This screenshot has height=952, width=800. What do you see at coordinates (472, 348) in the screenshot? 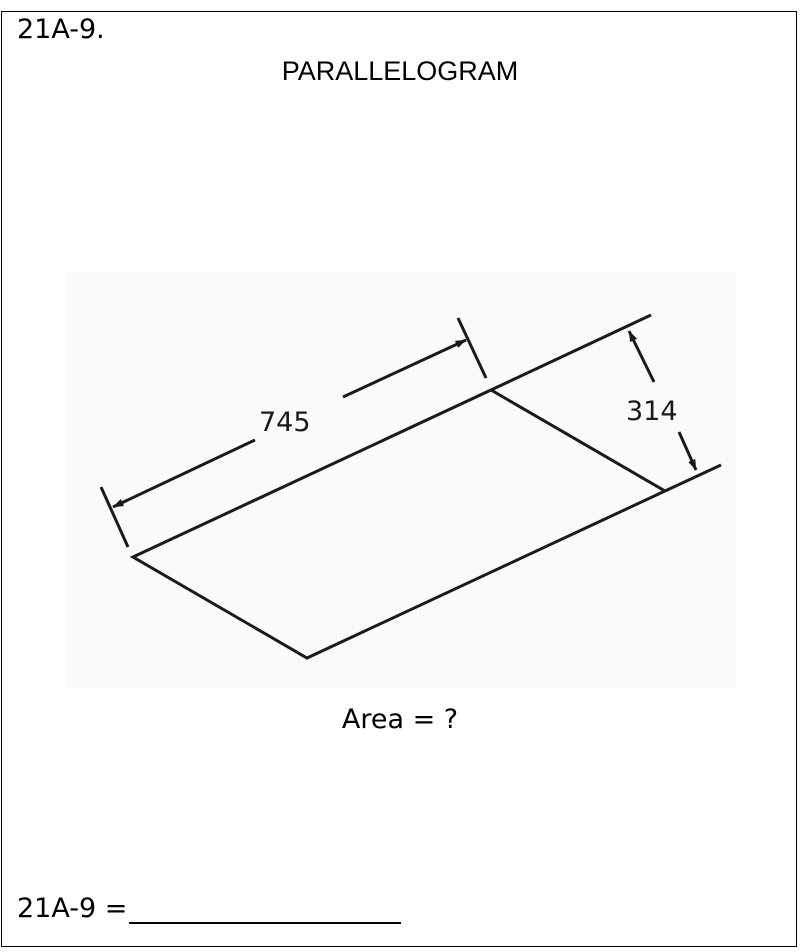
I see `base-extension-line-right` at bounding box center [472, 348].